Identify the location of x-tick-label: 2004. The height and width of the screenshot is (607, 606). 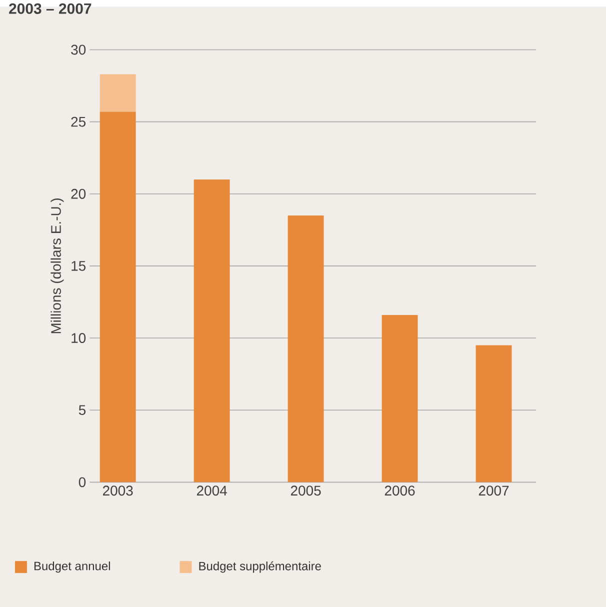
(211, 491).